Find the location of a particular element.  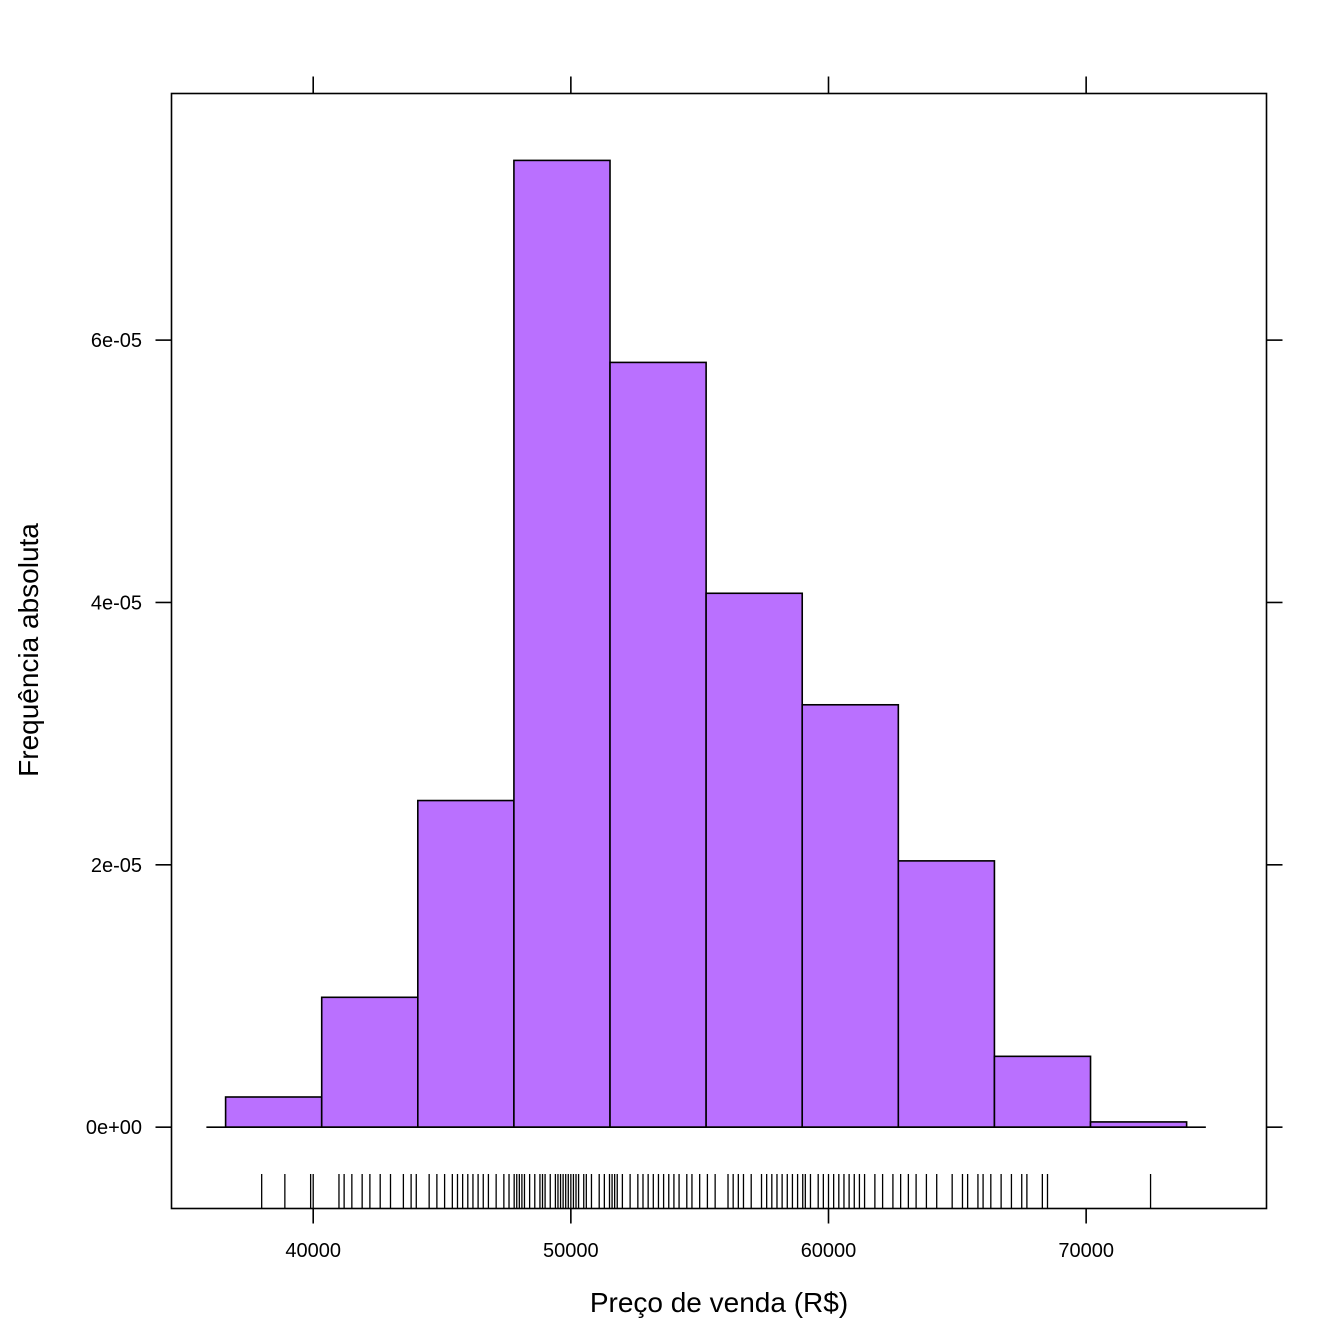

x-tick-label: 60000 is located at coordinates (829, 1251).